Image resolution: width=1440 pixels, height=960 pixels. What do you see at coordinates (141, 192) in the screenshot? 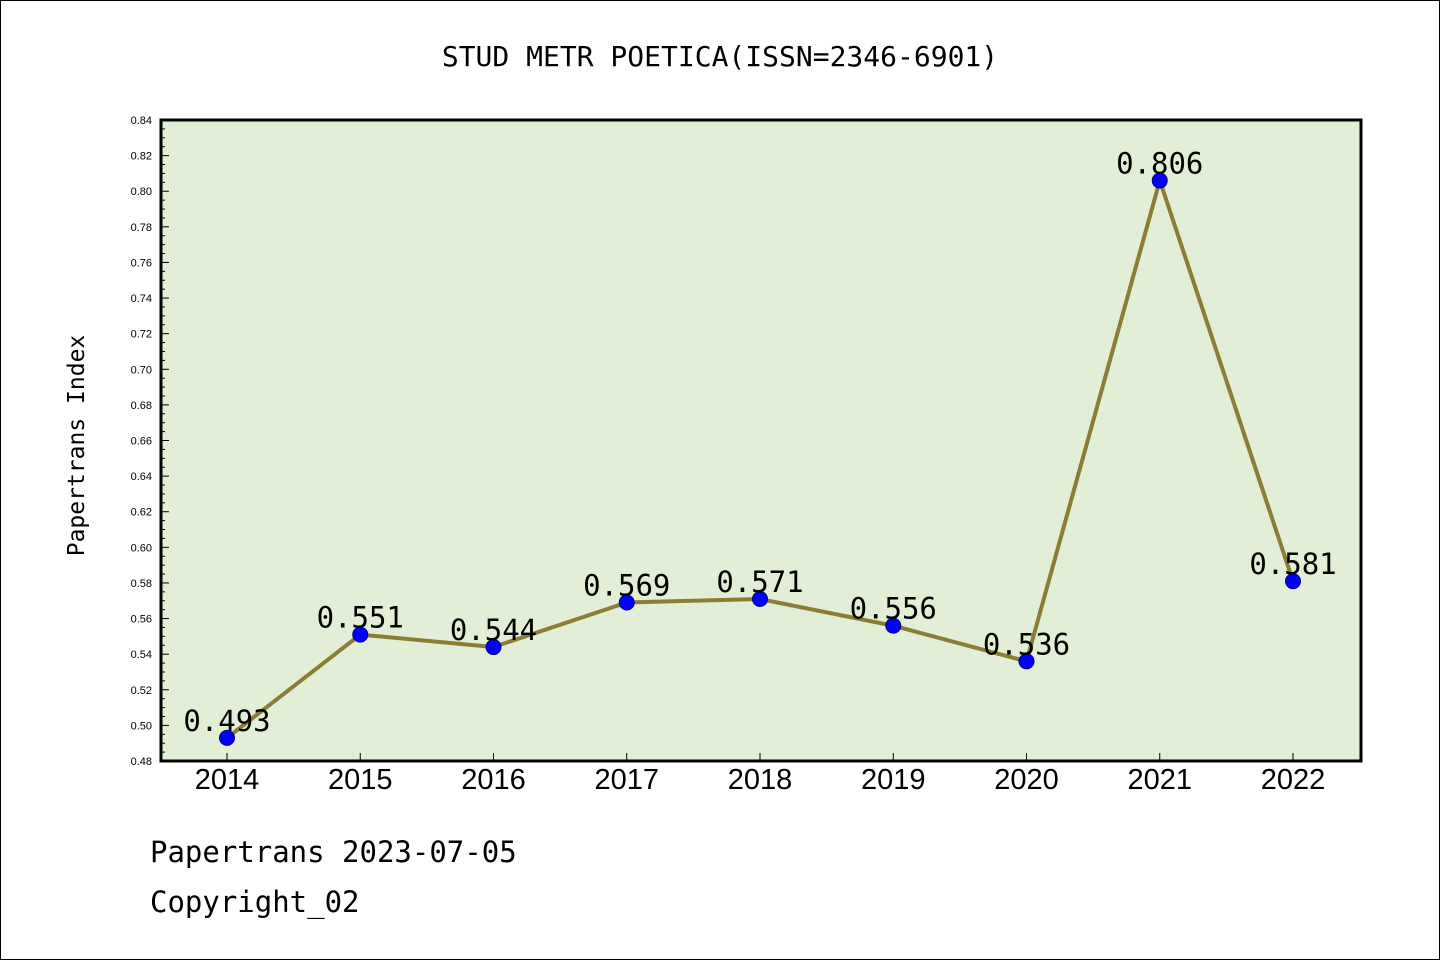
I see `y-tick-label: 0.80` at bounding box center [141, 192].